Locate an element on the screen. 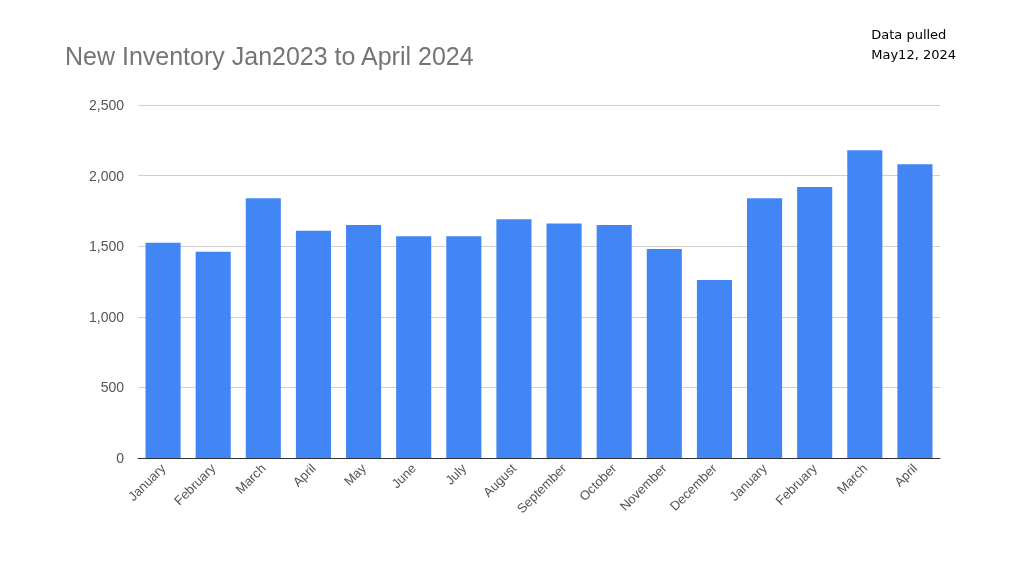  y-tick-label: 0 is located at coordinates (120, 458).